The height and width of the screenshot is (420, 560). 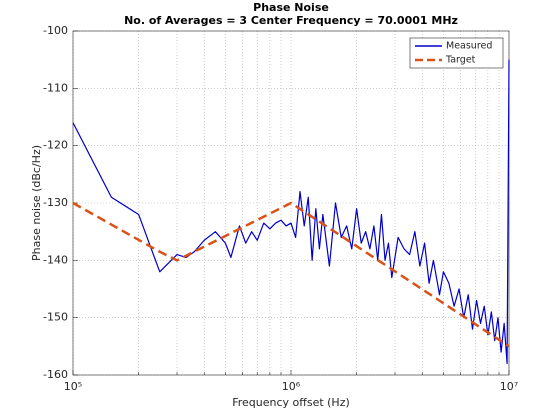 What do you see at coordinates (291, 7) in the screenshot?
I see `chart-title: Phase Noise` at bounding box center [291, 7].